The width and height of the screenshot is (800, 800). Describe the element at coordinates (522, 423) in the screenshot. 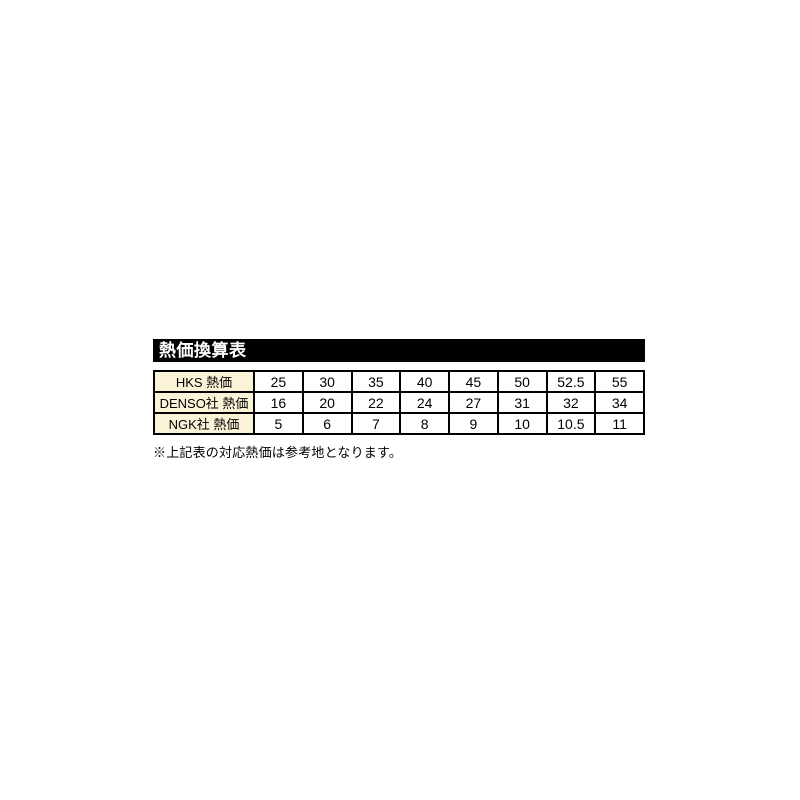

I see `table-cell: 10` at that location.